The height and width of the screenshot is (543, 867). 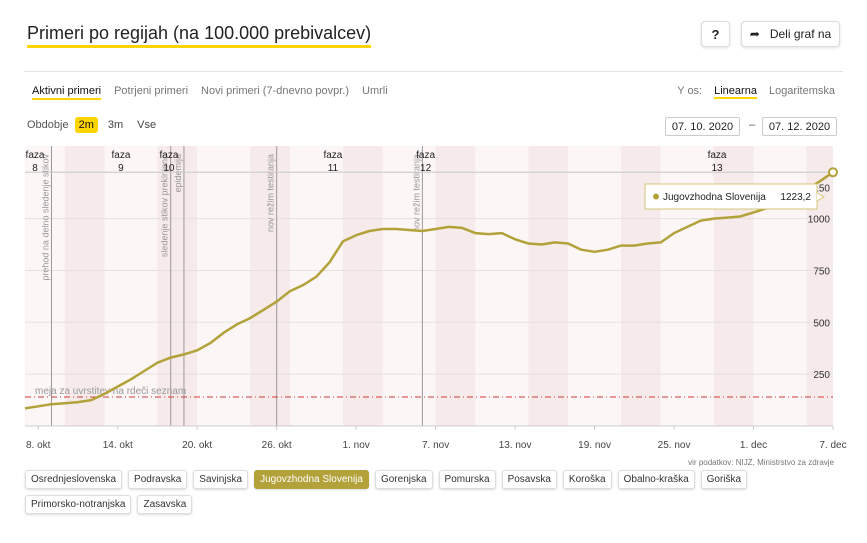 What do you see at coordinates (165, 205) in the screenshot?
I see `event-label: sledenje stikov prekinjeno` at bounding box center [165, 205].